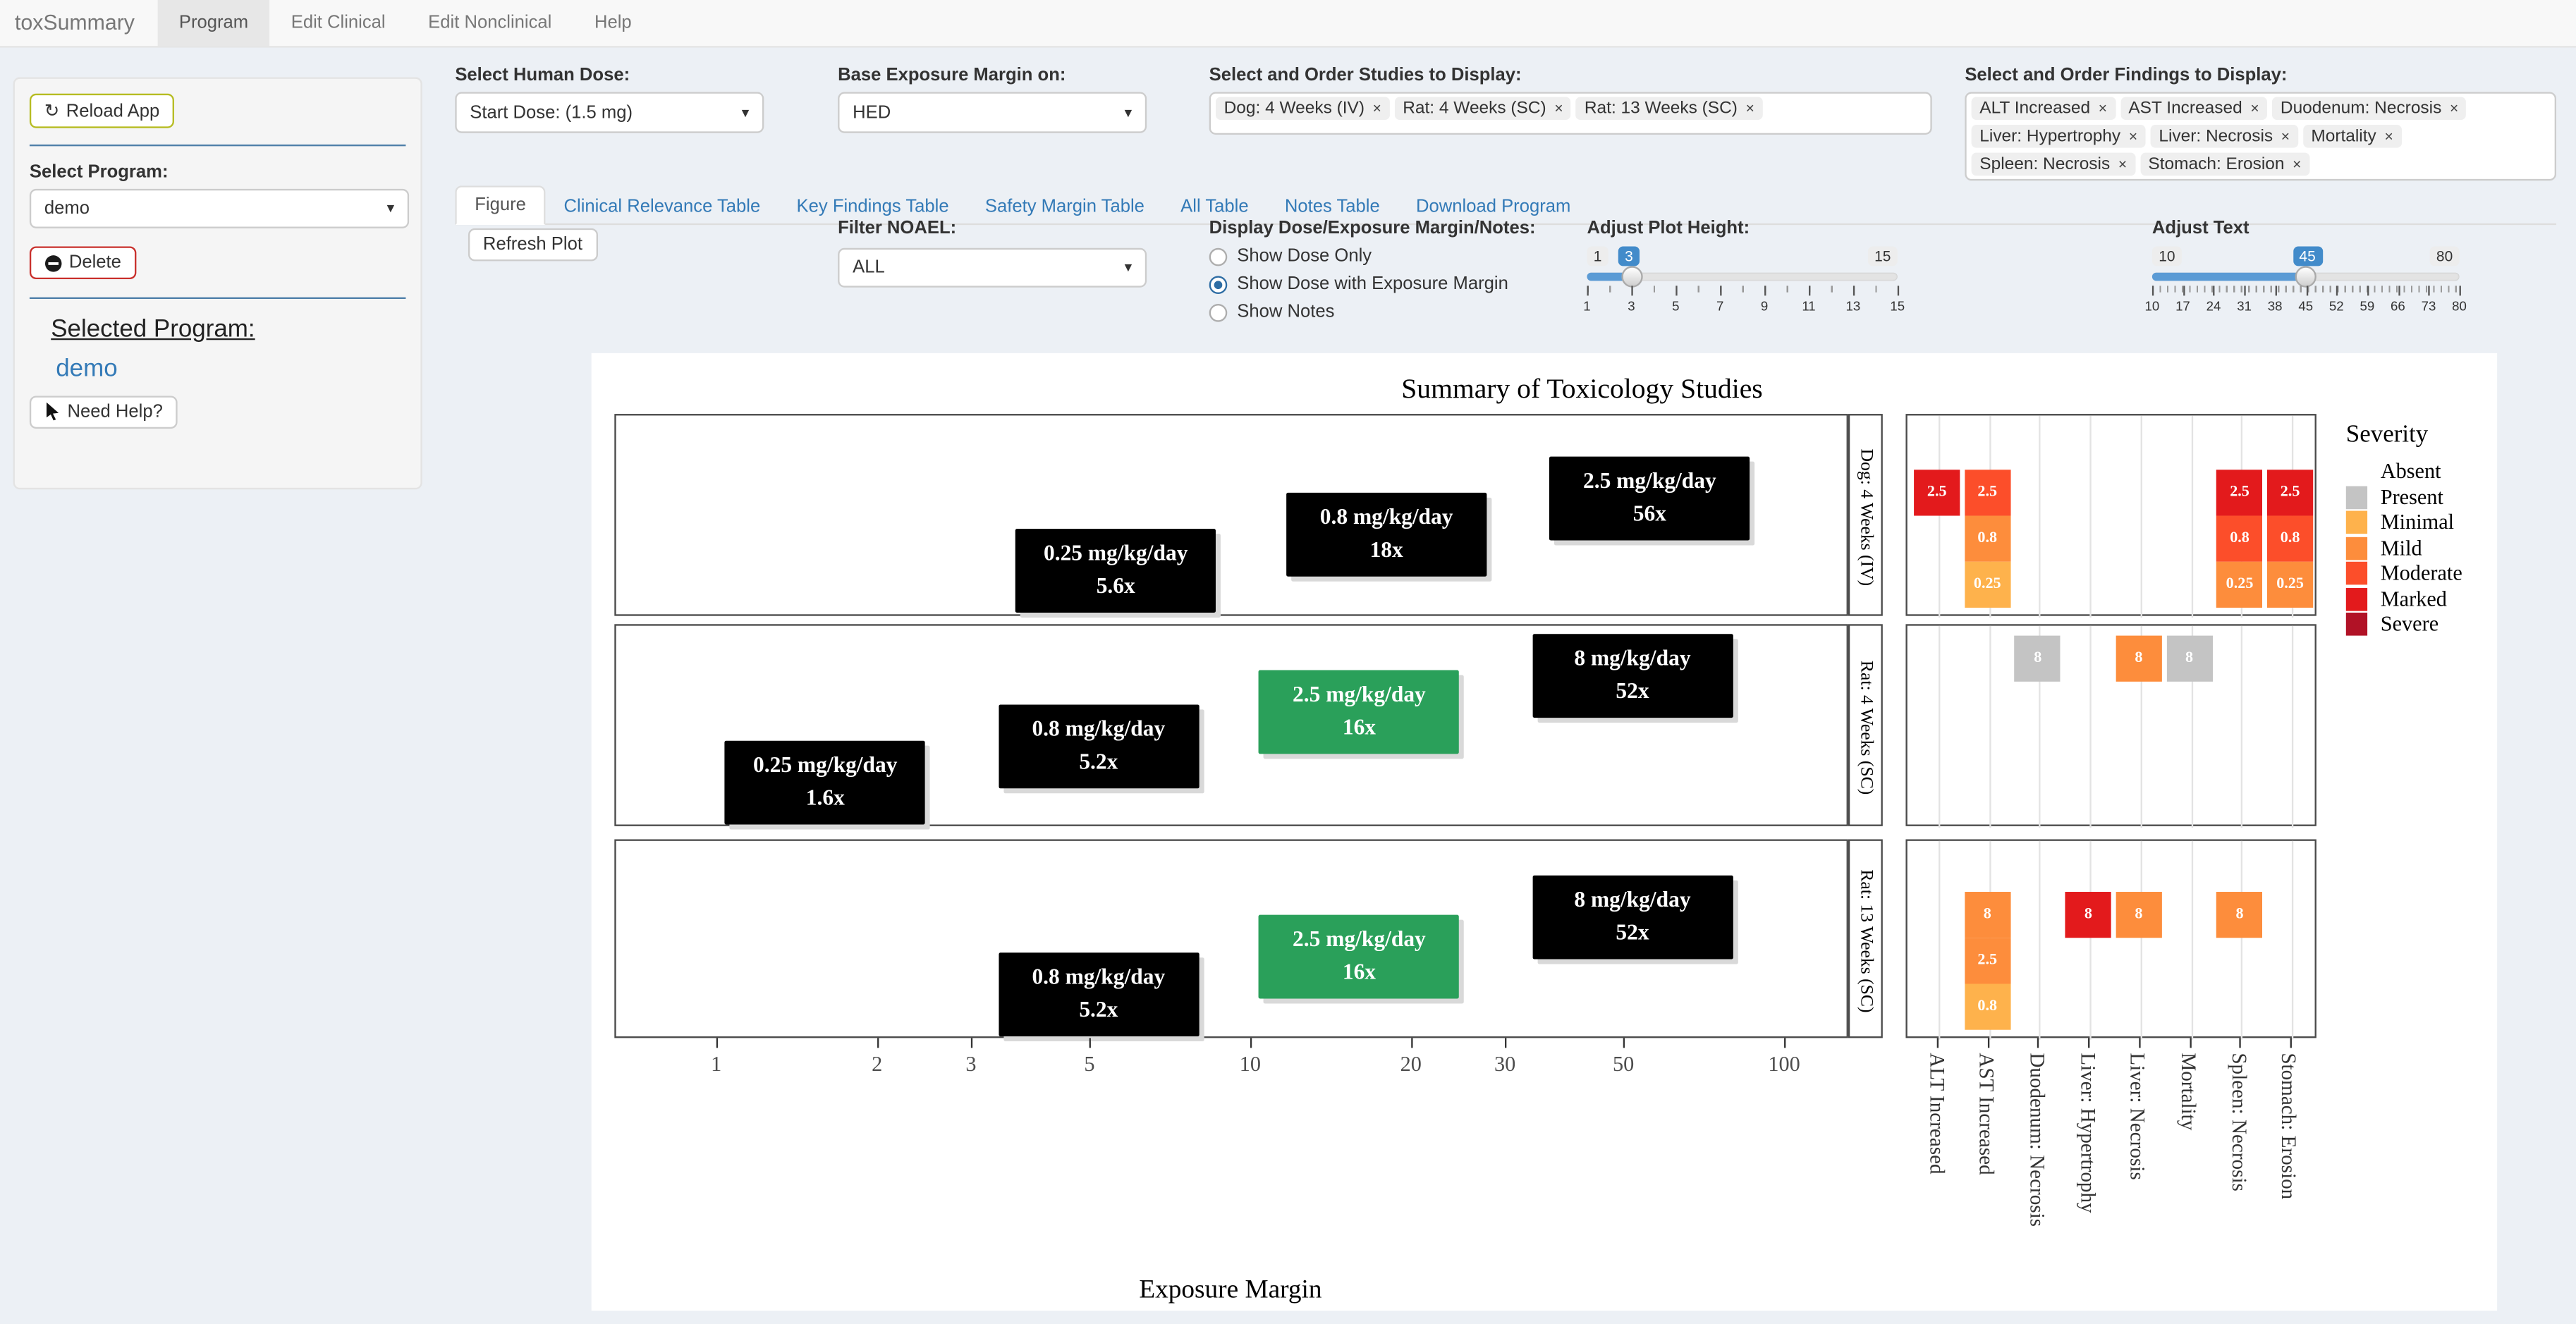 This screenshot has width=2576, height=1324. I want to click on nav-tab-help: Help, so click(613, 23).